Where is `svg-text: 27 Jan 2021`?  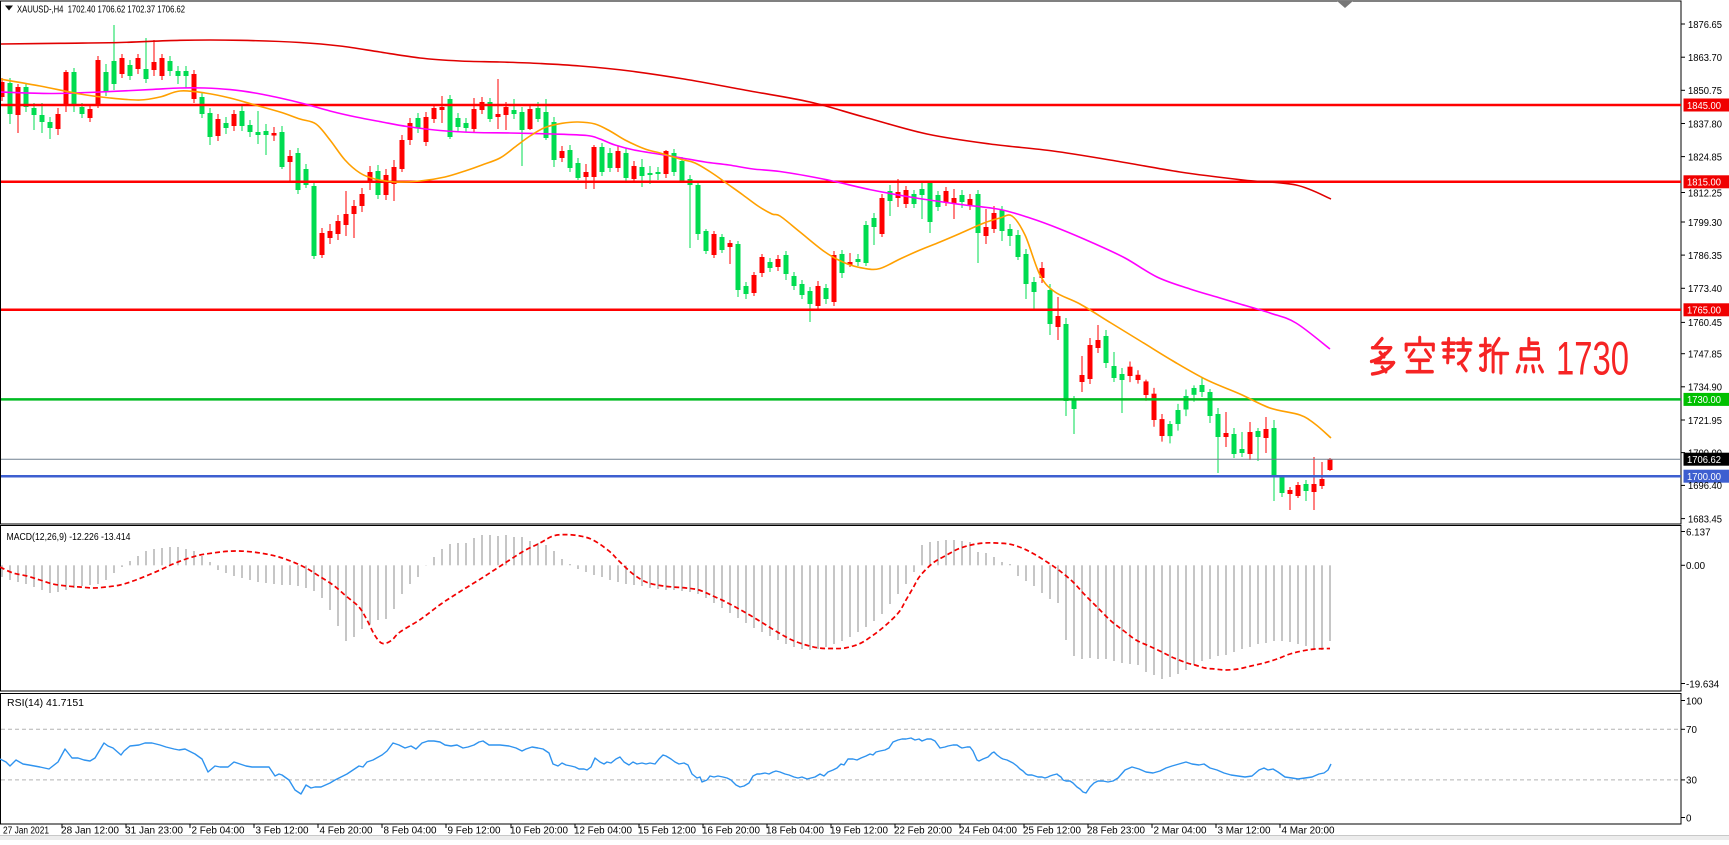 svg-text: 27 Jan 2021 is located at coordinates (26, 831).